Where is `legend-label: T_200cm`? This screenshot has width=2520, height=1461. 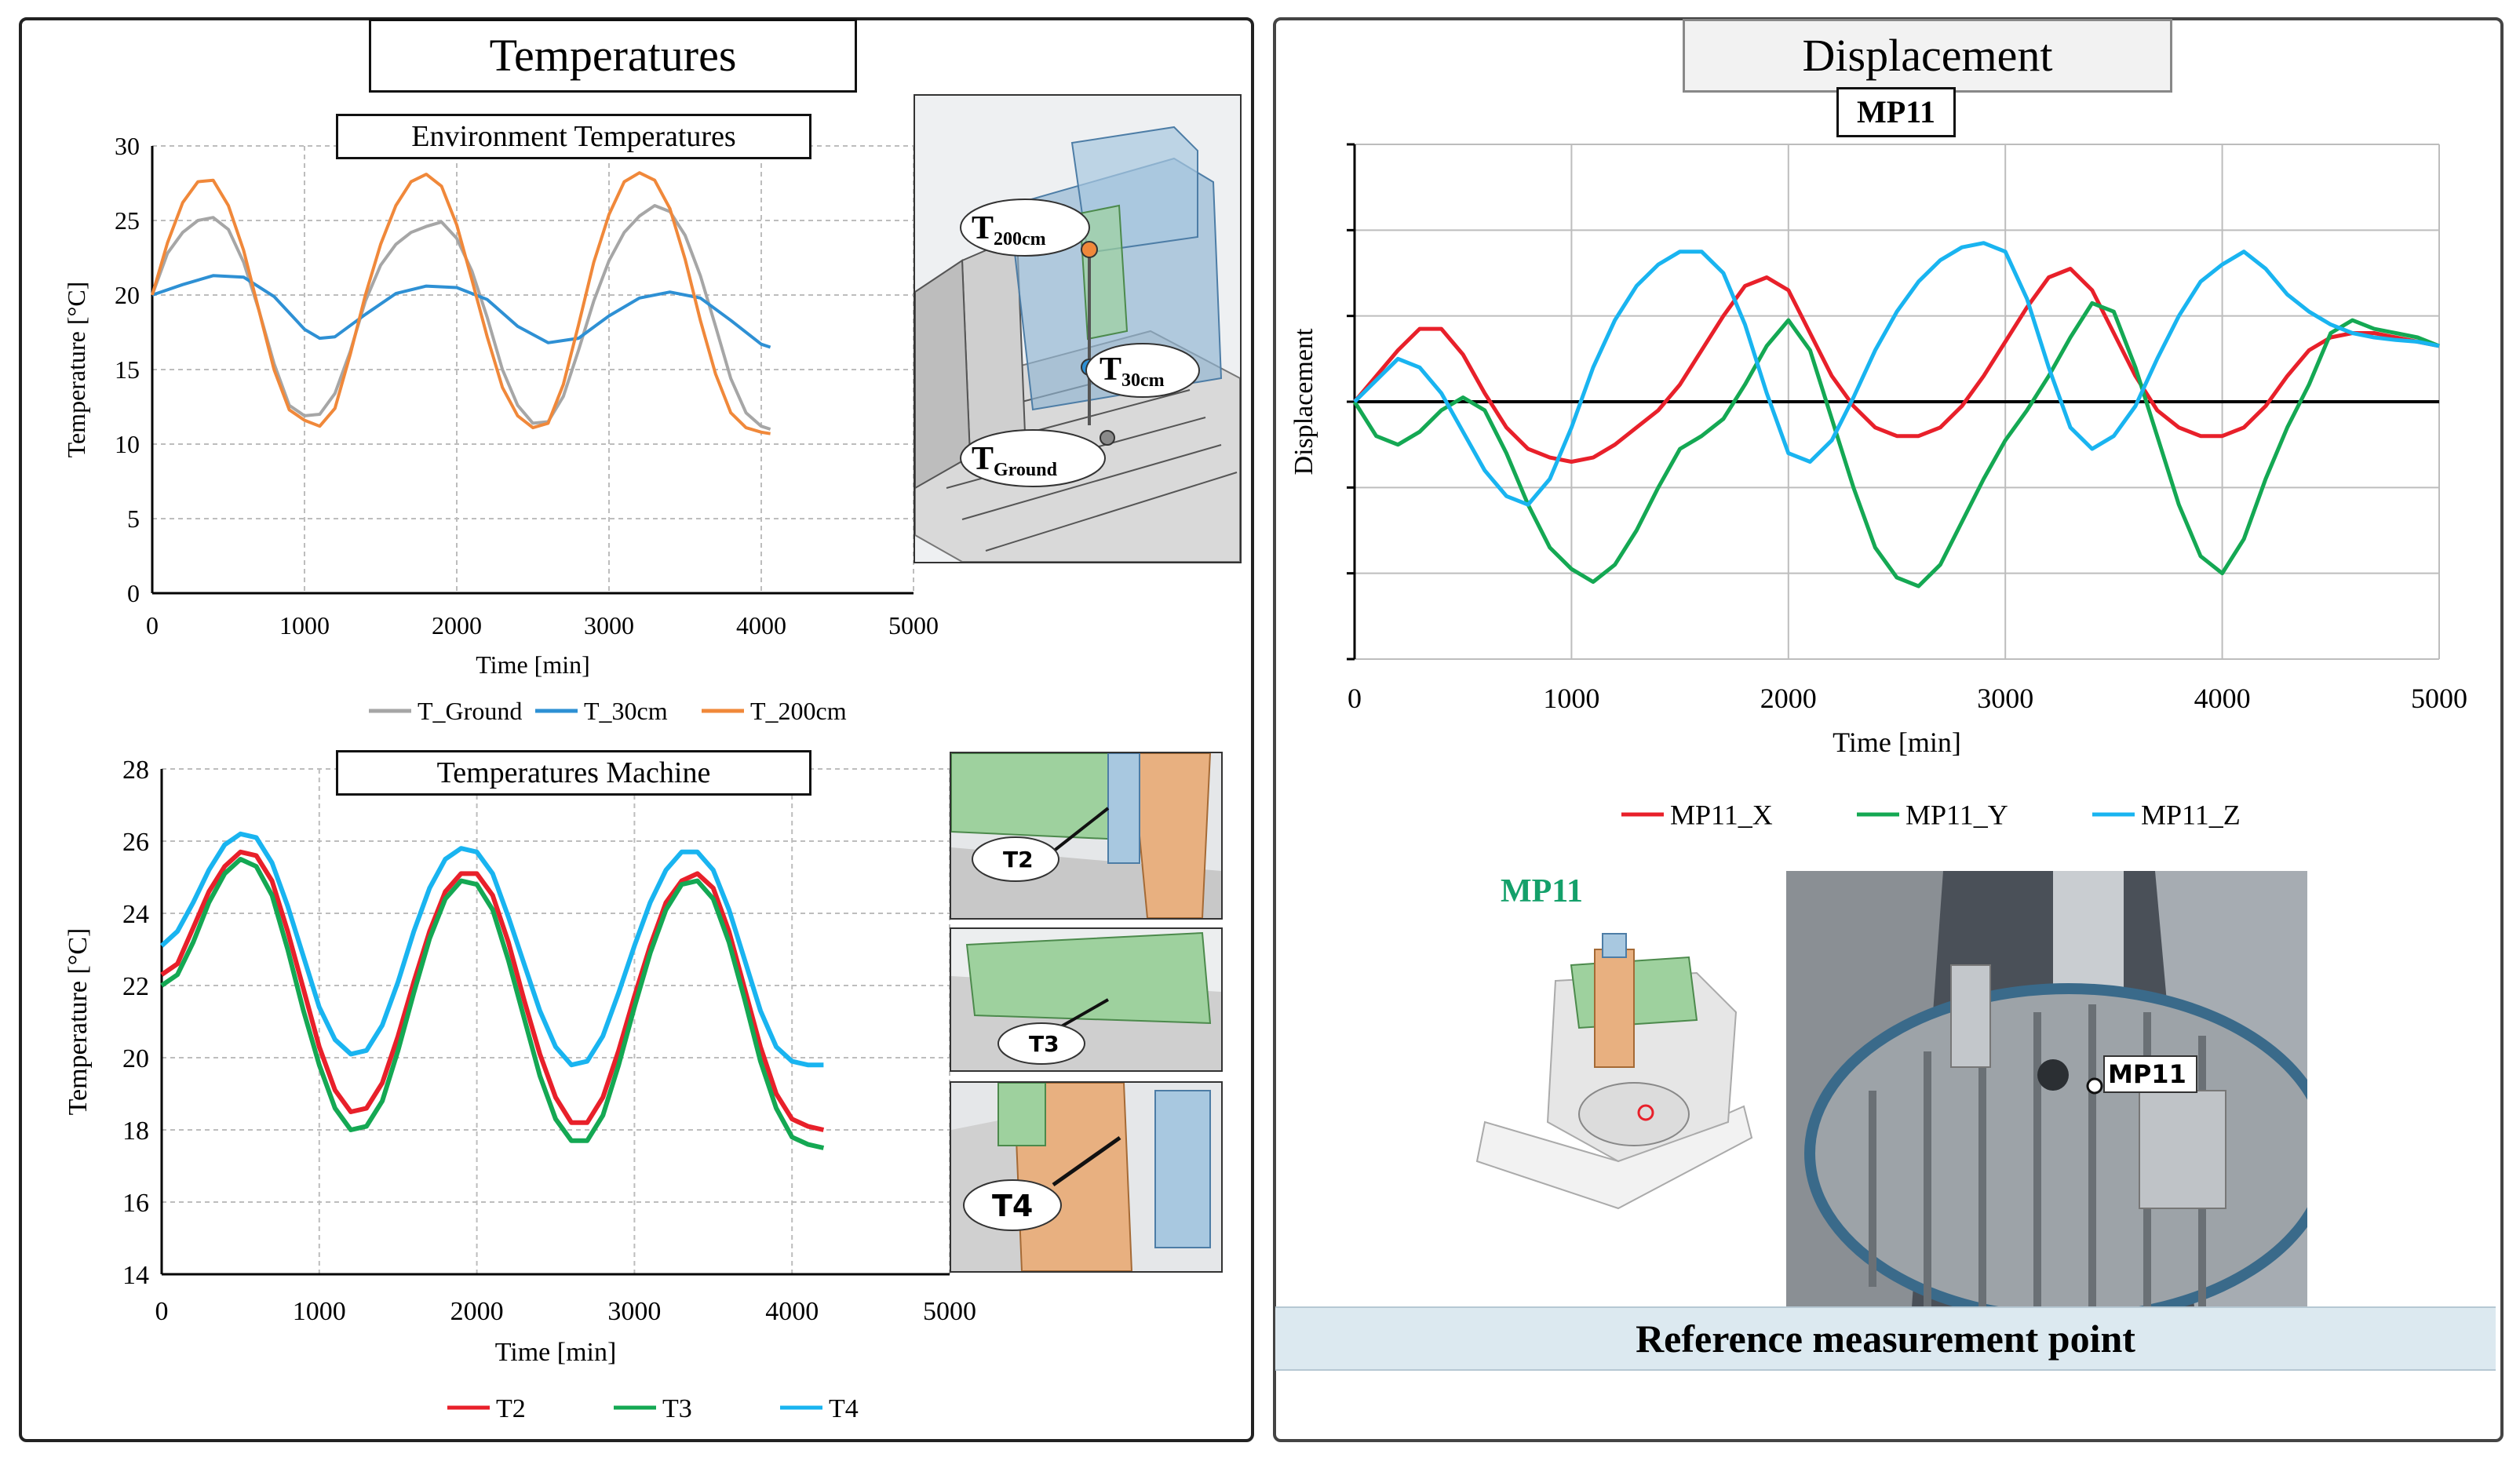
legend-label: T_200cm is located at coordinates (798, 711).